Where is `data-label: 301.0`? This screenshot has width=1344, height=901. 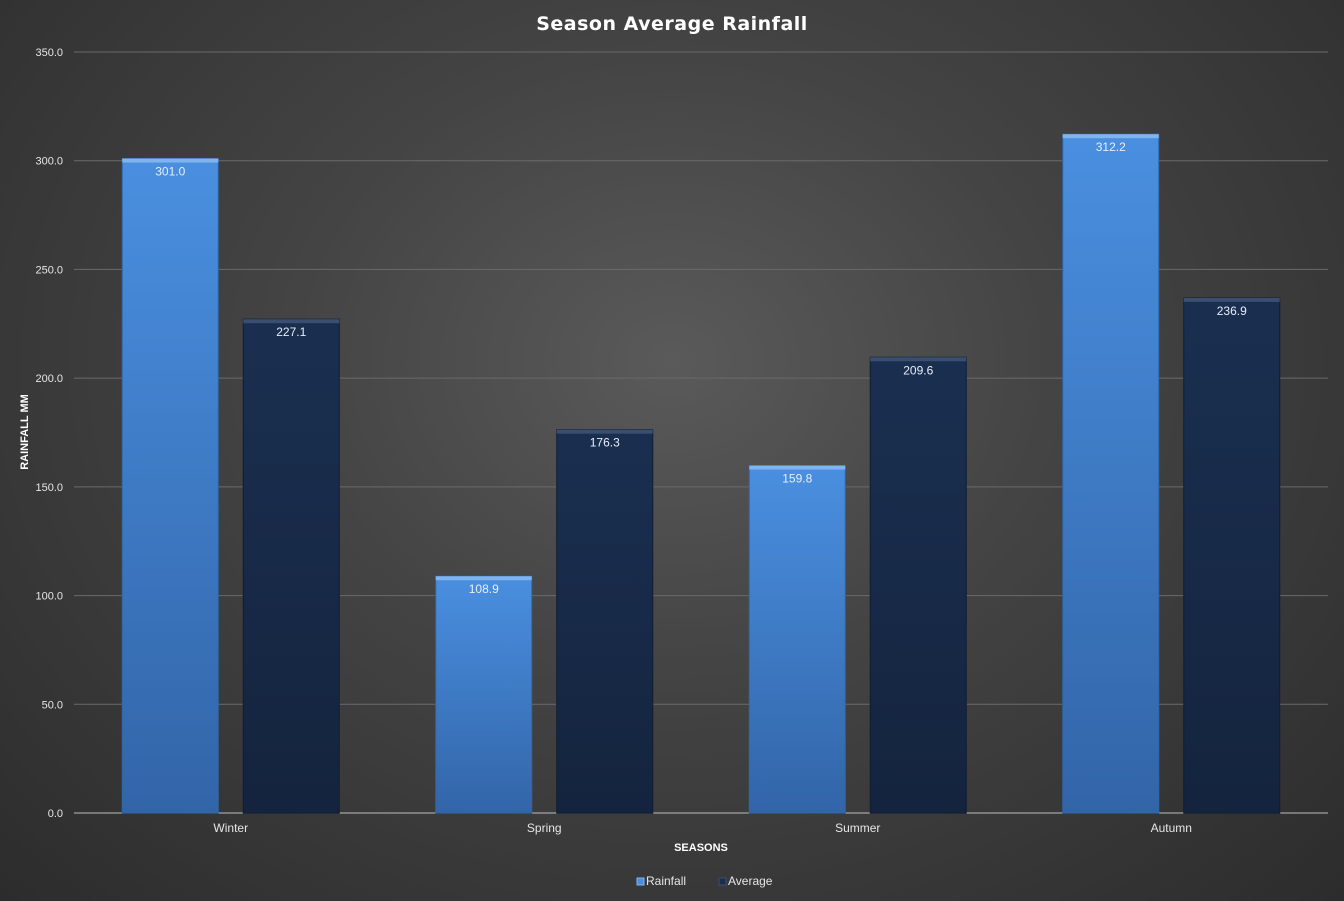
data-label: 301.0 is located at coordinates (170, 172).